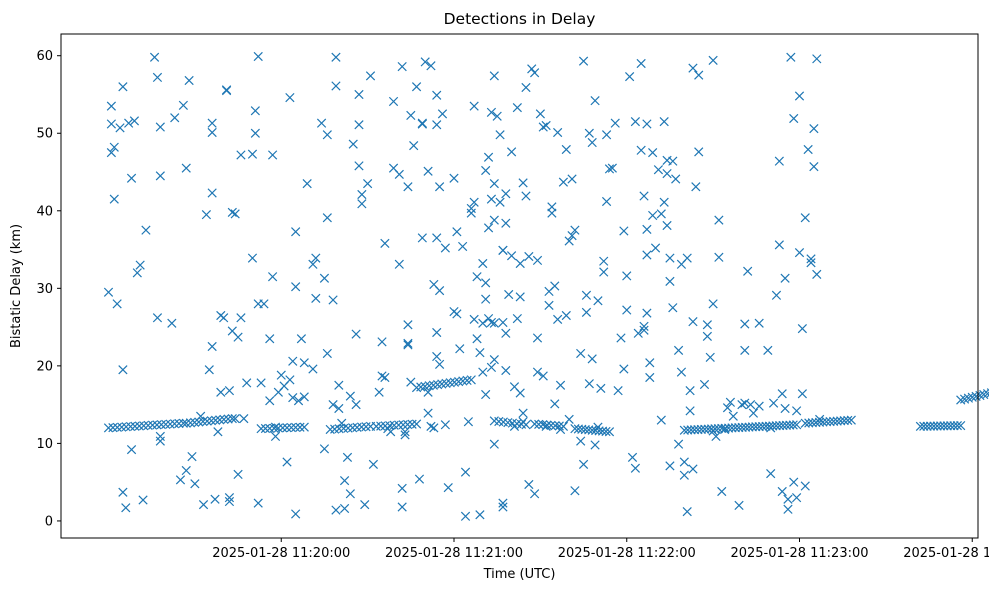 The height and width of the screenshot is (590, 989). Describe the element at coordinates (44, 366) in the screenshot. I see `y-tick-label: 20` at that location.